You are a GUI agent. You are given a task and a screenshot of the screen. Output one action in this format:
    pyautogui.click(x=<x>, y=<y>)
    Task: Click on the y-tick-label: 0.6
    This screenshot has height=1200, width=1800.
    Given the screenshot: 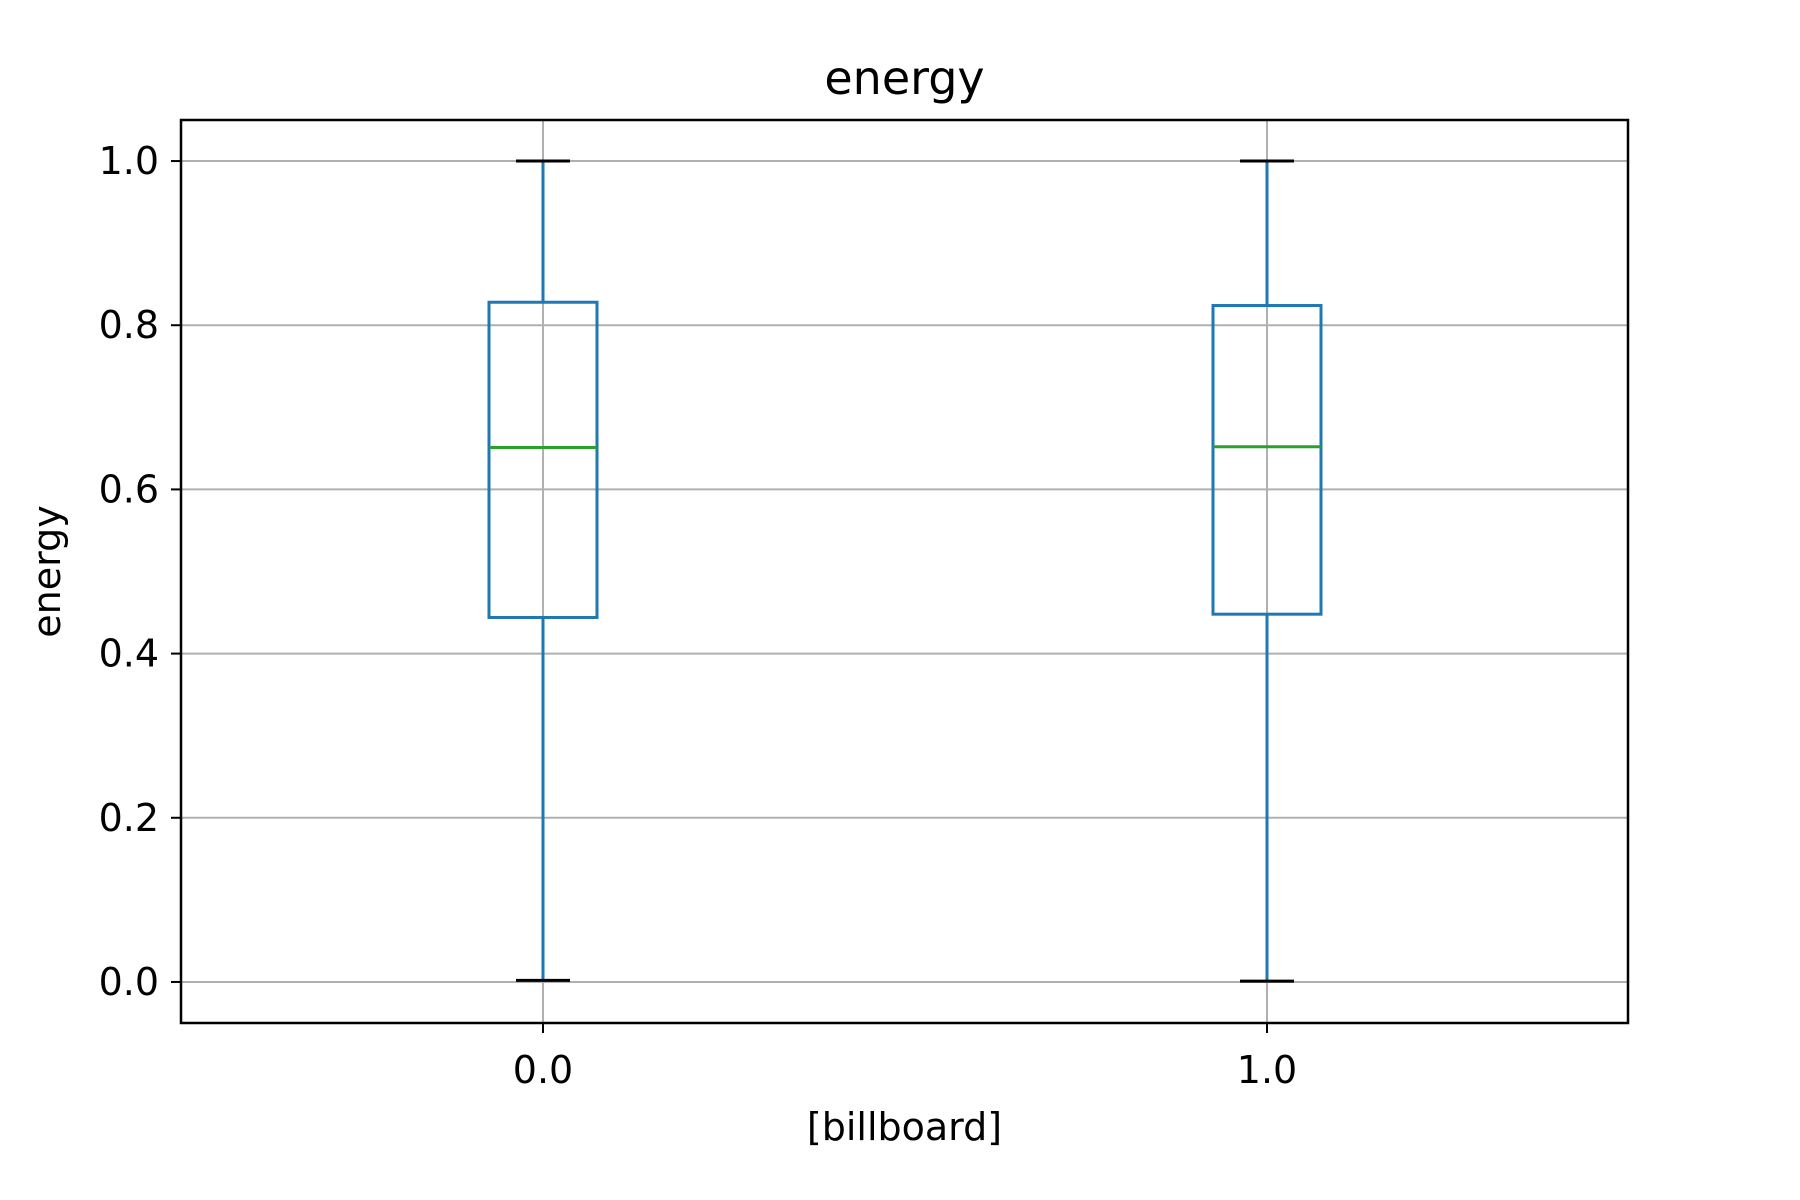 What is the action you would take?
    pyautogui.click(x=129, y=489)
    